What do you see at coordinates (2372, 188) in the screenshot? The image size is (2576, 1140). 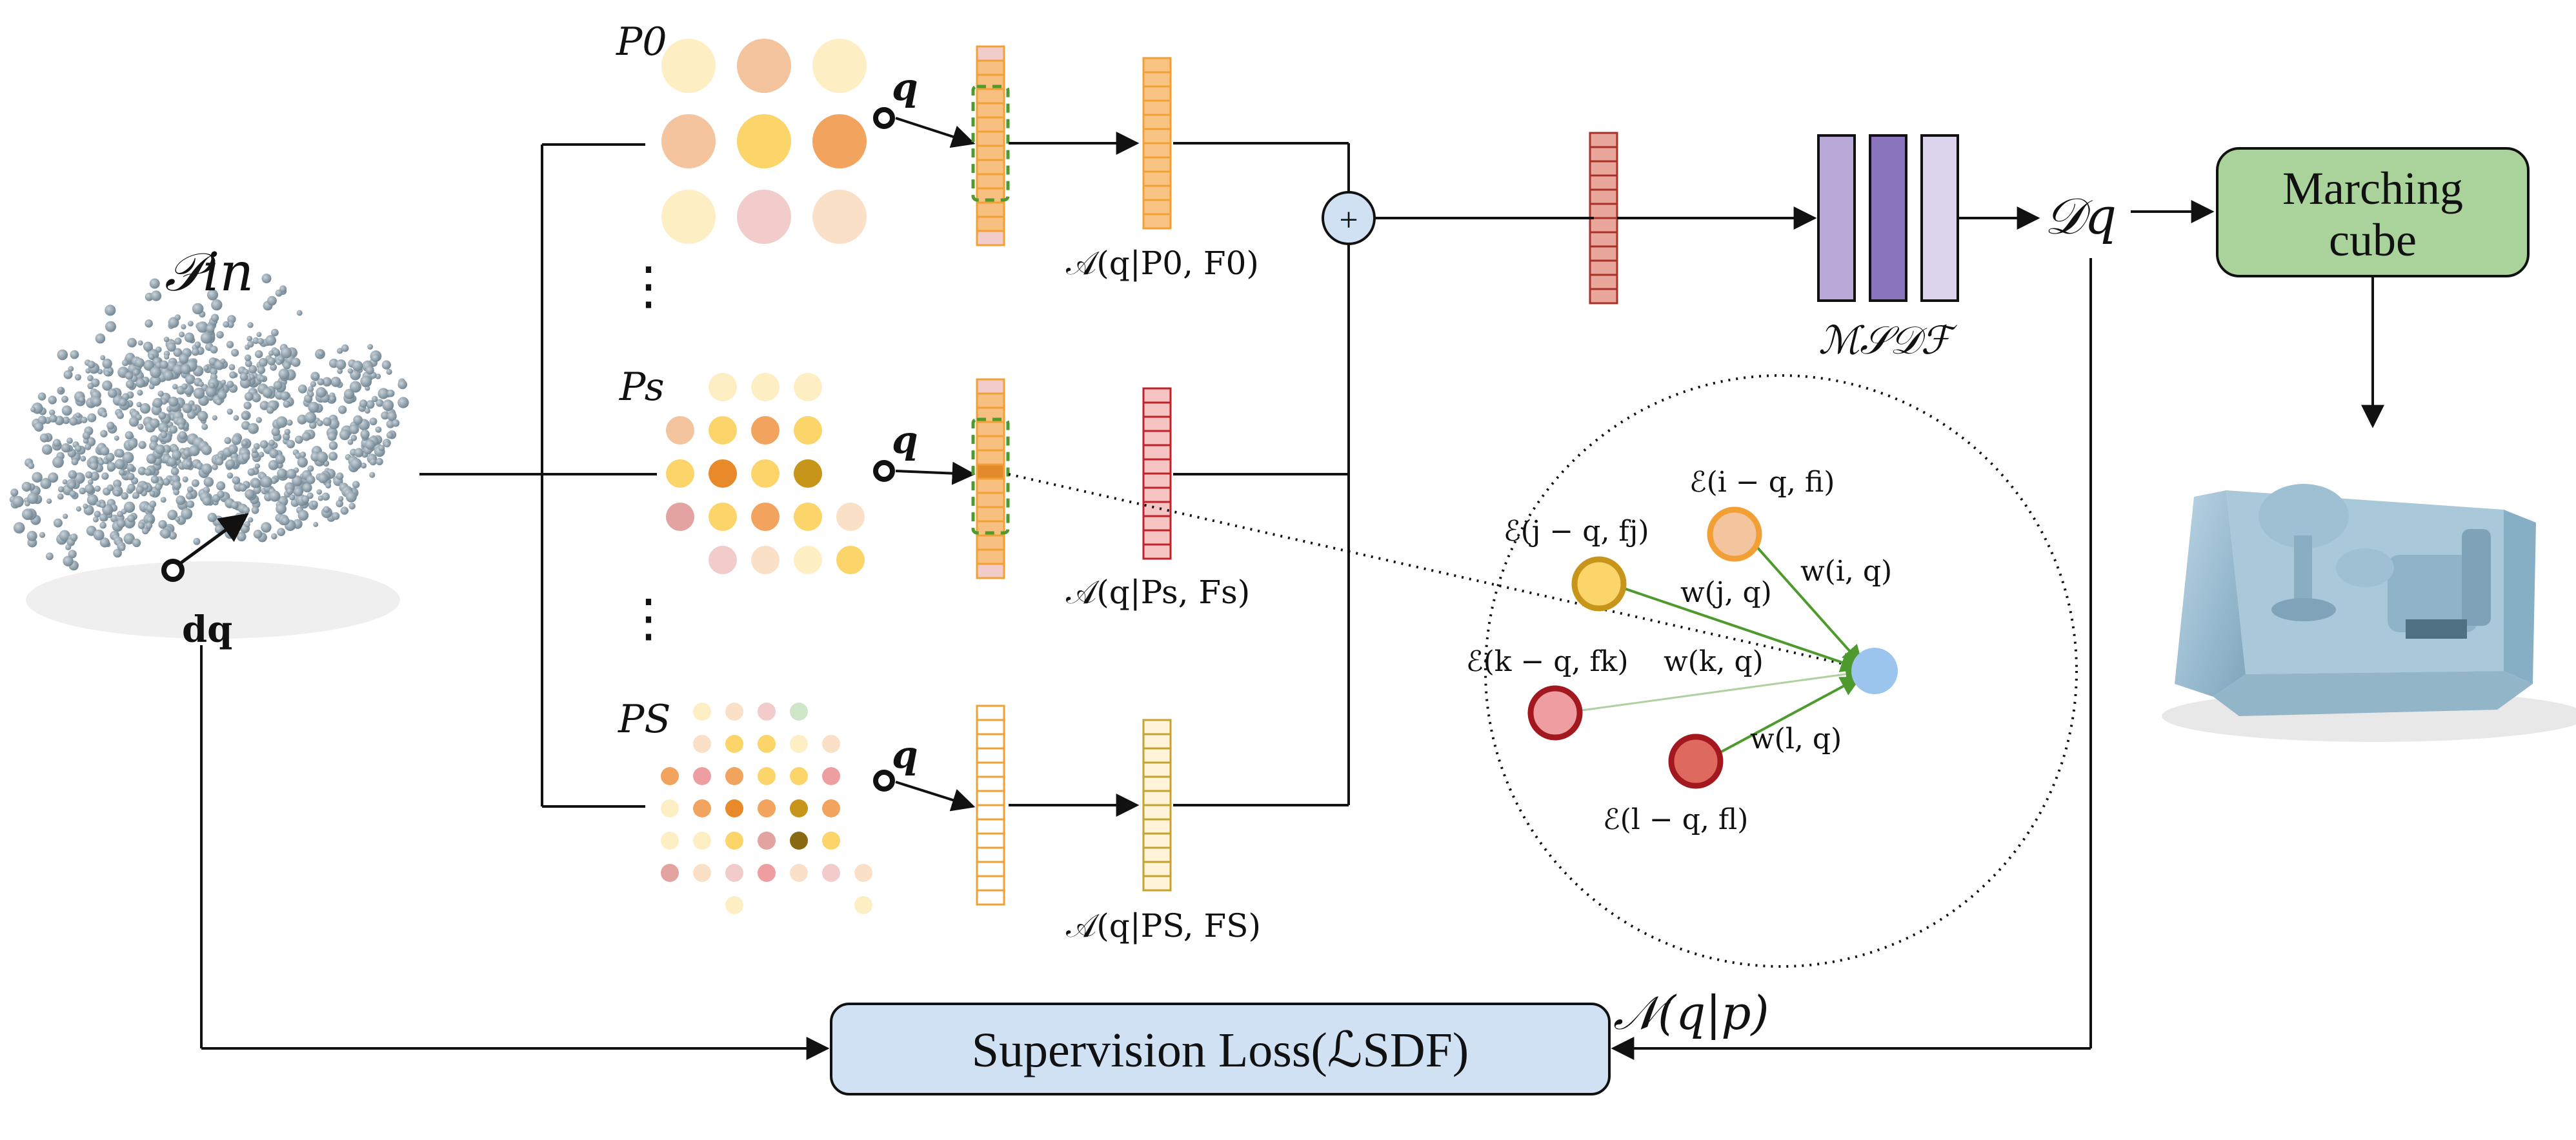 I see `marching-cube-line-1: Marching` at bounding box center [2372, 188].